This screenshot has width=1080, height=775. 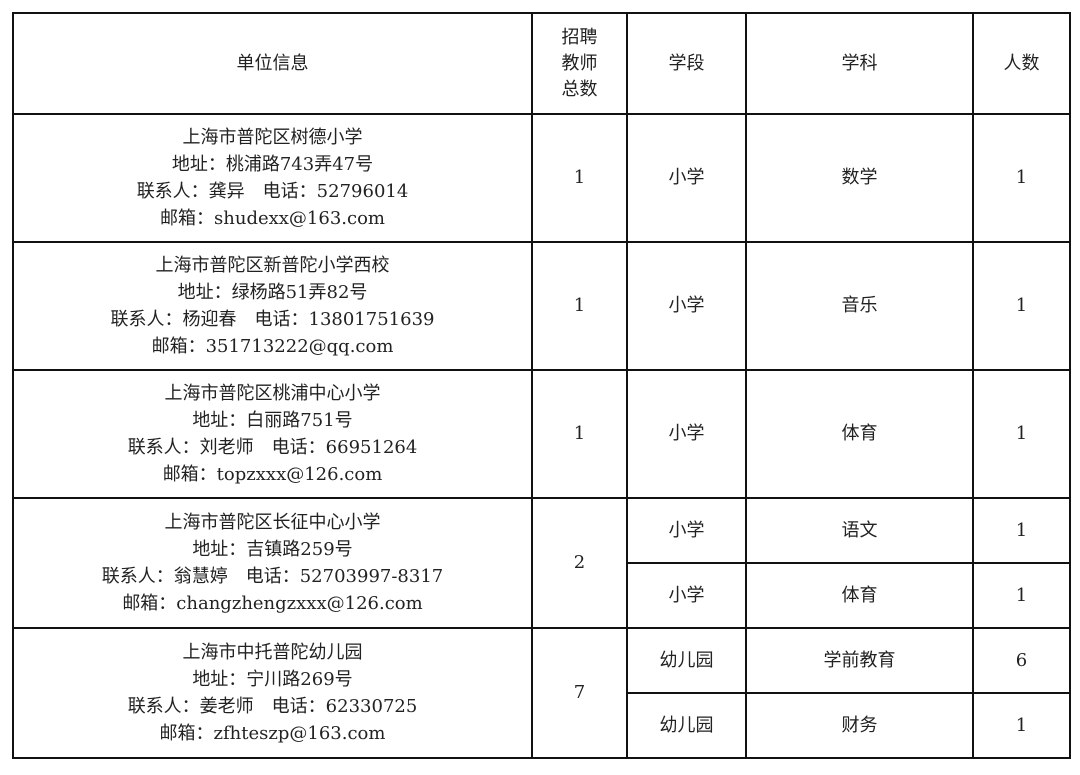 I want to click on count-cell: 6, so click(x=1021, y=660).